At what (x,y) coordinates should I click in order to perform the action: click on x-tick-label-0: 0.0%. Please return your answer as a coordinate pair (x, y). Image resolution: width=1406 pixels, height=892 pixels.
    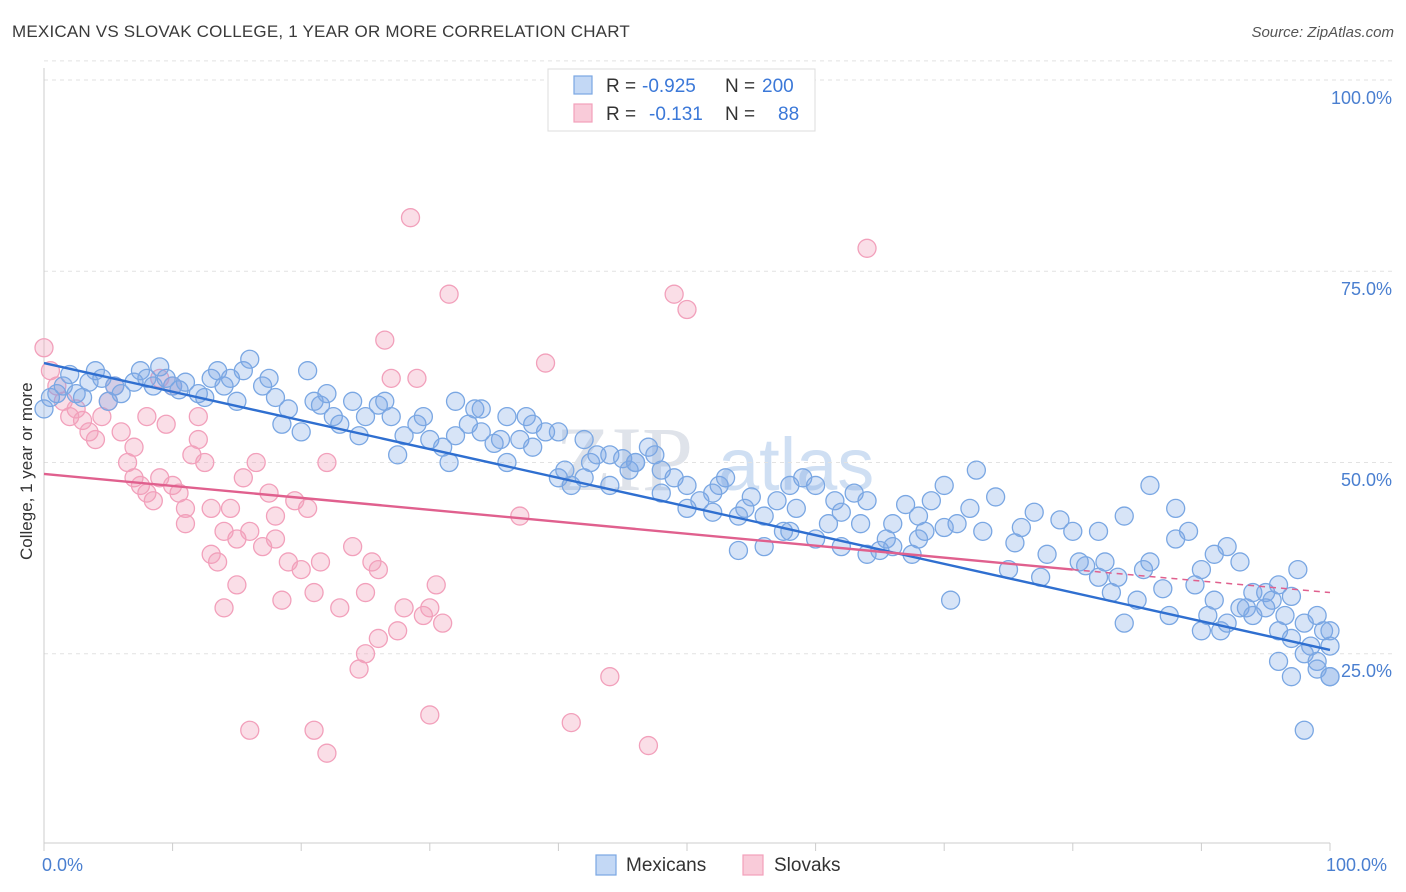
    Looking at the image, I should click on (62, 865).